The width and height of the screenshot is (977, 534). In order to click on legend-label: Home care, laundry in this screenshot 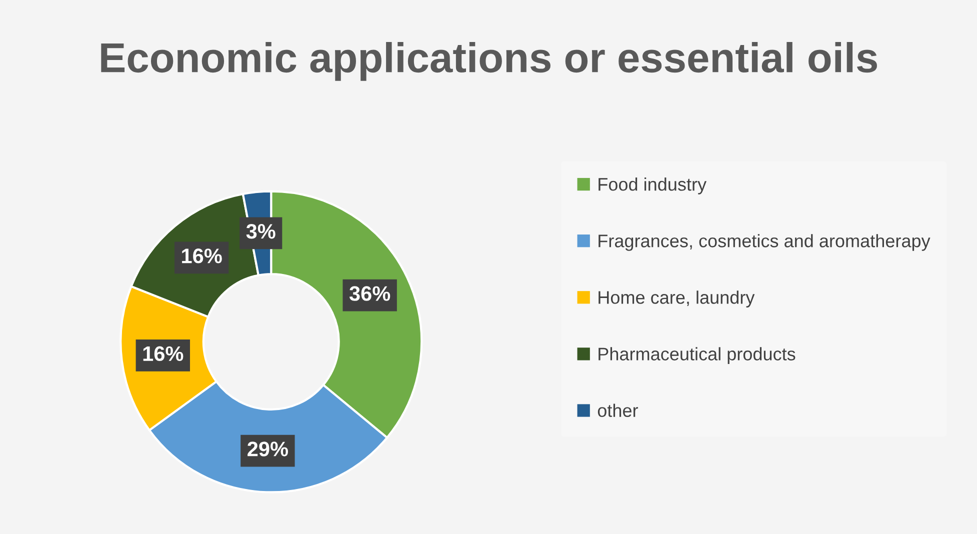, I will do `click(676, 299)`.